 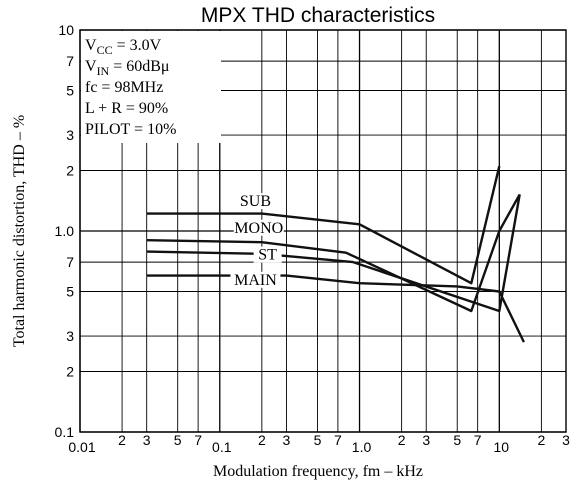 I want to click on x-axis-label: Modulation frequency, fm – kHz, so click(x=318, y=471).